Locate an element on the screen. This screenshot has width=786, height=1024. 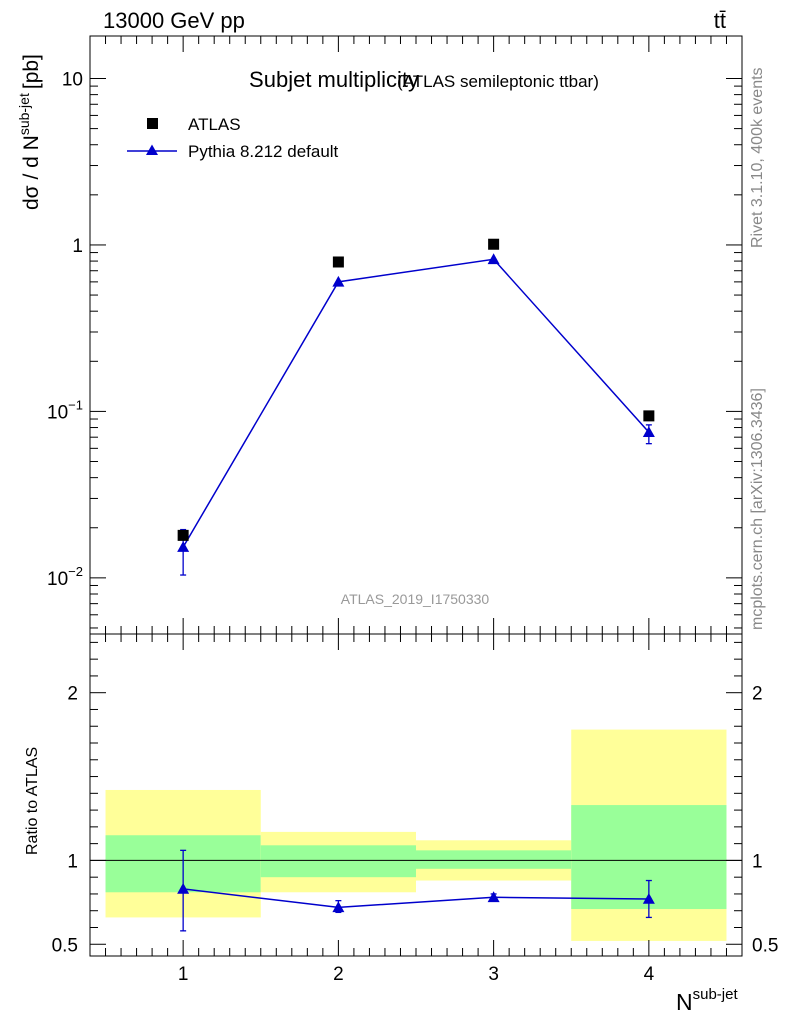
main-ytick-label: 1 is located at coordinates (77, 246).